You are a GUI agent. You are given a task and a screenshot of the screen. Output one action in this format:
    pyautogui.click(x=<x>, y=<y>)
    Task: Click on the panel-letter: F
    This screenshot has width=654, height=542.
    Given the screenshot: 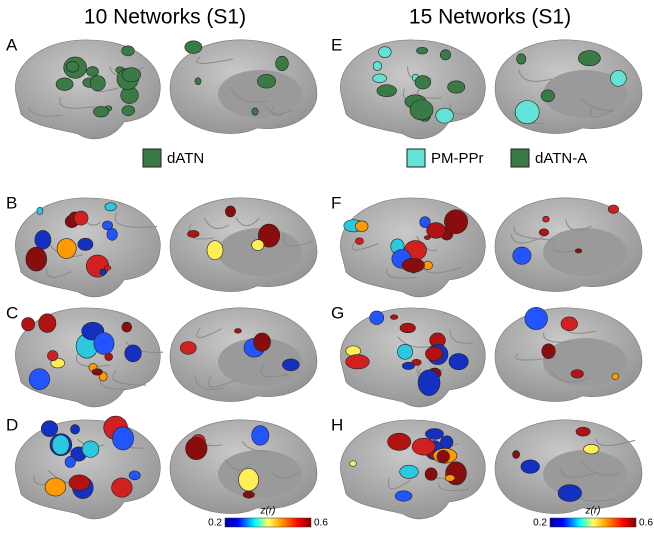 What is the action you would take?
    pyautogui.click(x=336, y=202)
    